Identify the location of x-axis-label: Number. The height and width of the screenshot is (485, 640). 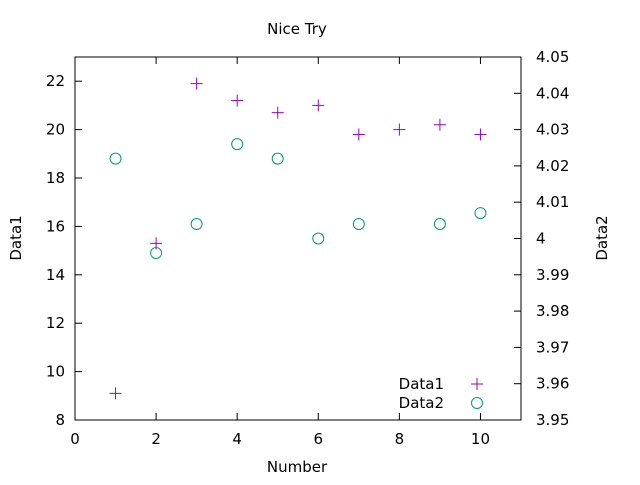
(297, 467).